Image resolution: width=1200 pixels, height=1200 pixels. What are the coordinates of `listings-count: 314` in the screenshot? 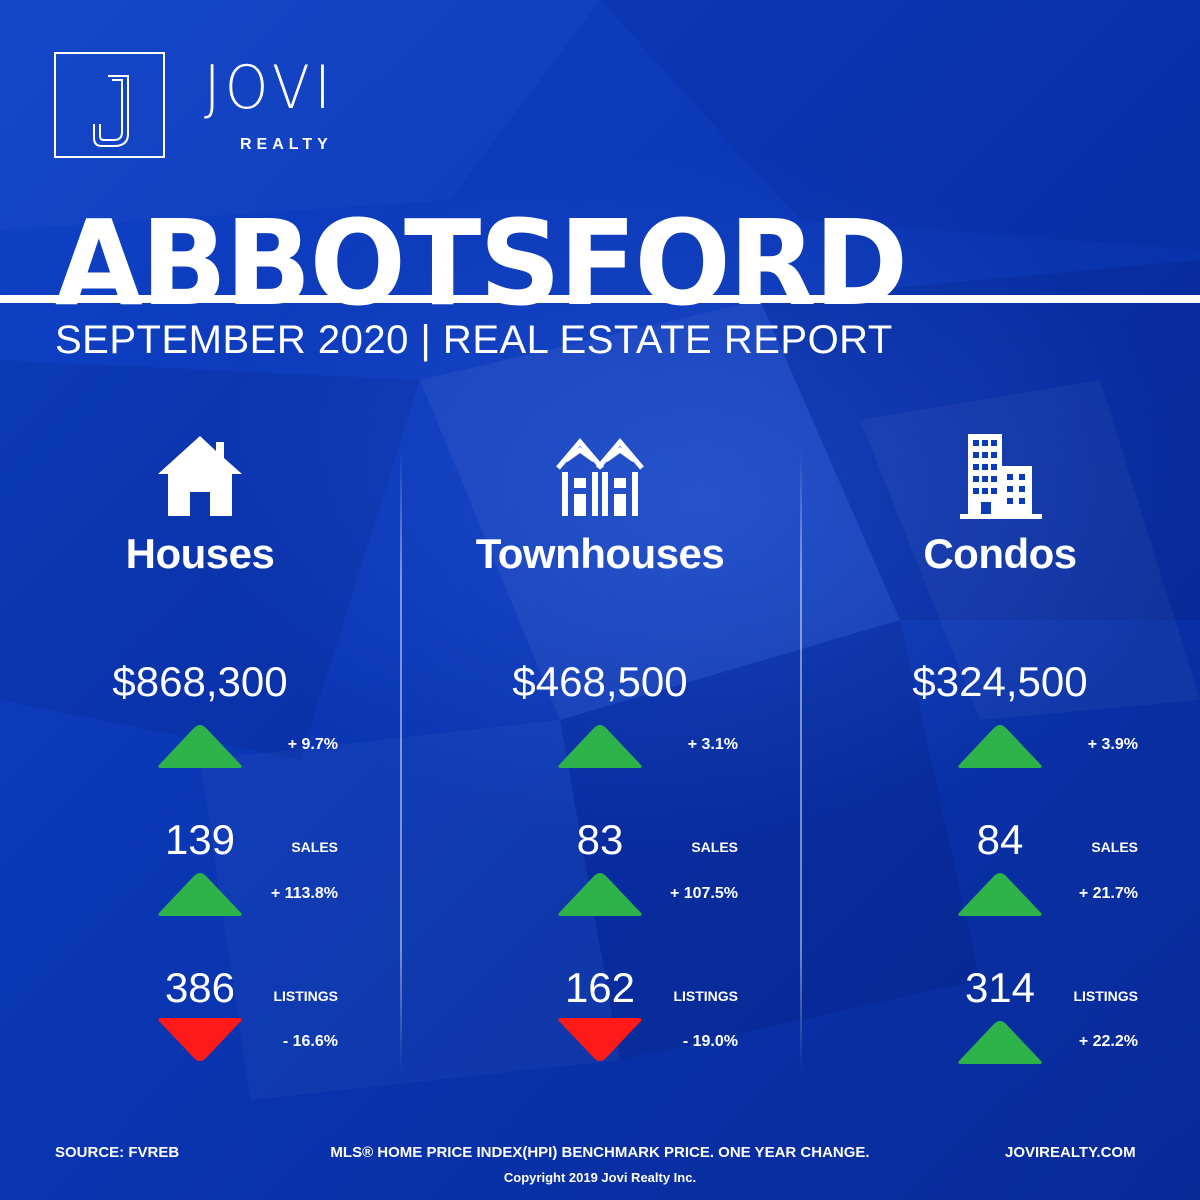 It's located at (1000, 987).